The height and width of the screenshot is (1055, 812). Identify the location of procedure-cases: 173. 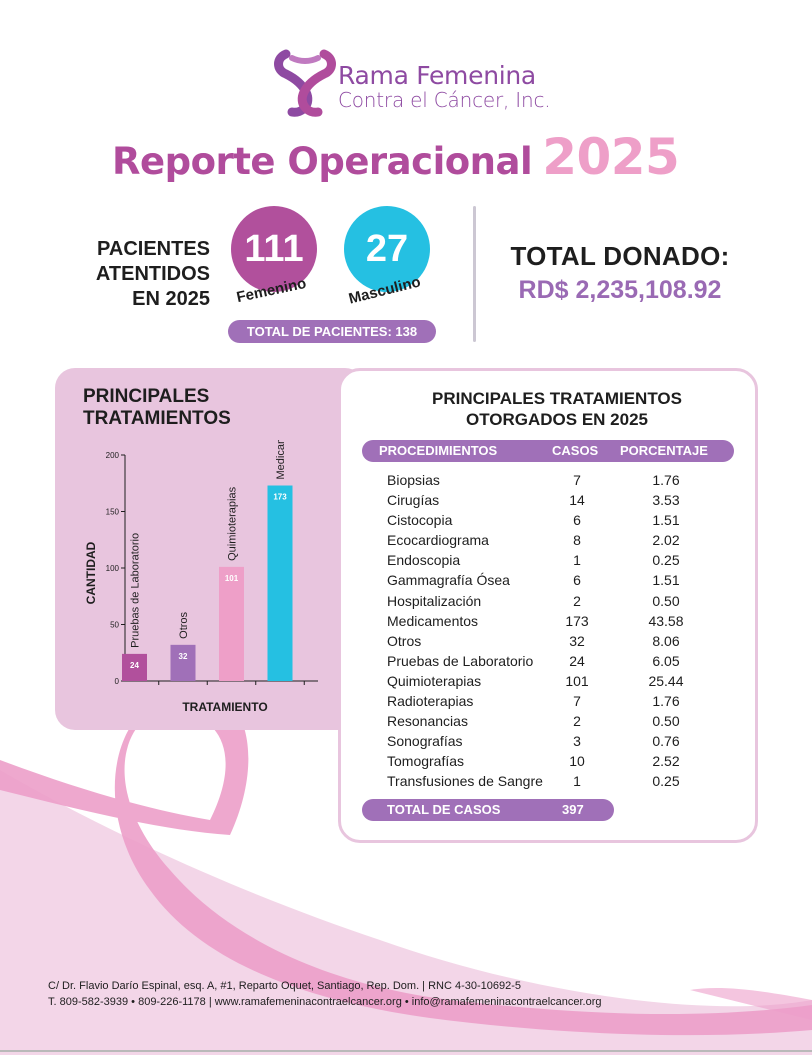
(577, 620).